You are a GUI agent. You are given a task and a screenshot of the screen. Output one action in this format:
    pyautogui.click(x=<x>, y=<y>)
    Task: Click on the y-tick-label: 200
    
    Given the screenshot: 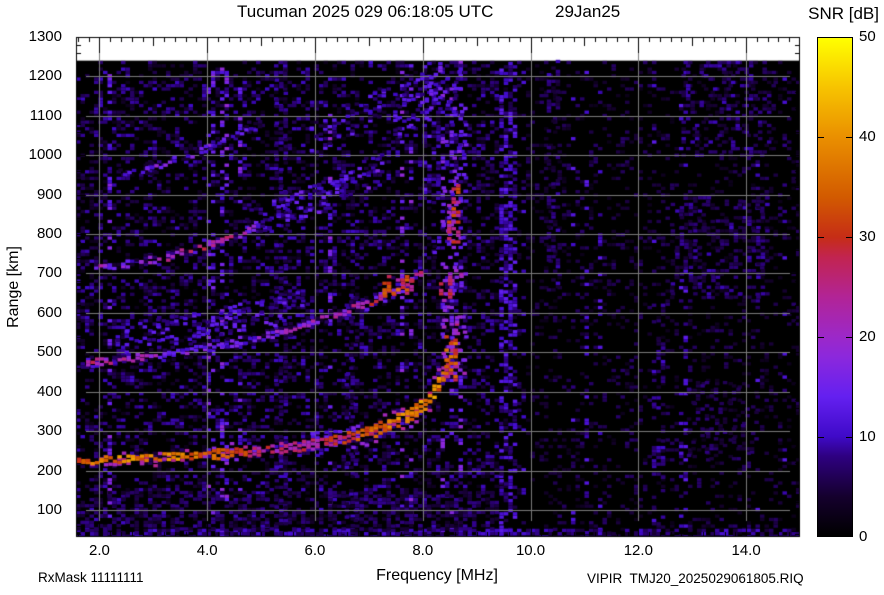 What is the action you would take?
    pyautogui.click(x=49, y=470)
    